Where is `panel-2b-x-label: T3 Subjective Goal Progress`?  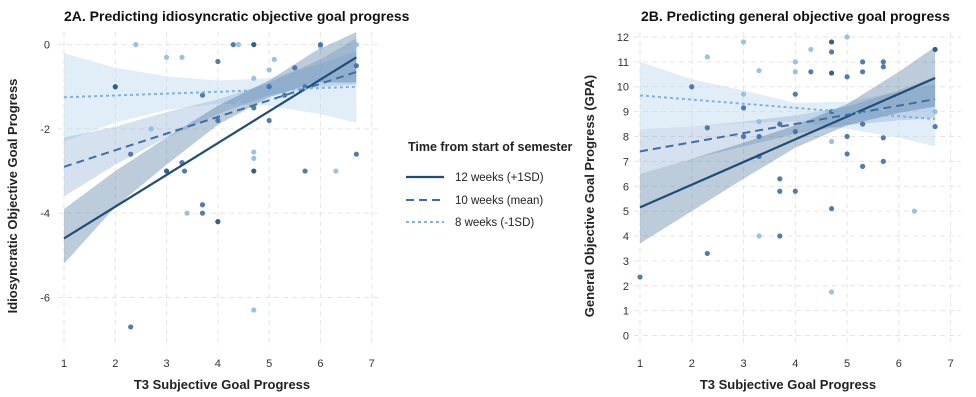 panel-2b-x-label: T3 Subjective Goal Progress is located at coordinates (788, 384).